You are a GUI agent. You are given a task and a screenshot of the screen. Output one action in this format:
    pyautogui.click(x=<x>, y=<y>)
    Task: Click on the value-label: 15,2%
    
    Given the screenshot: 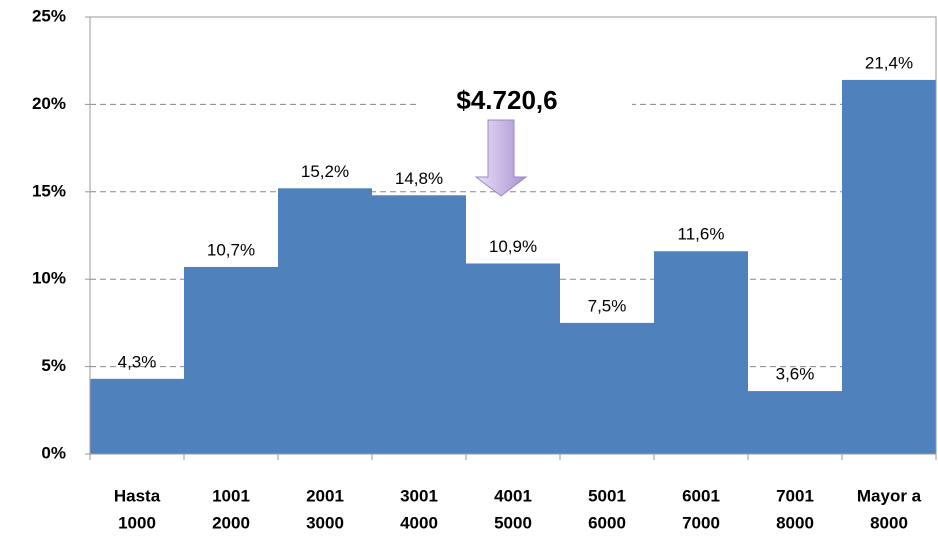 What is the action you would take?
    pyautogui.click(x=325, y=171)
    